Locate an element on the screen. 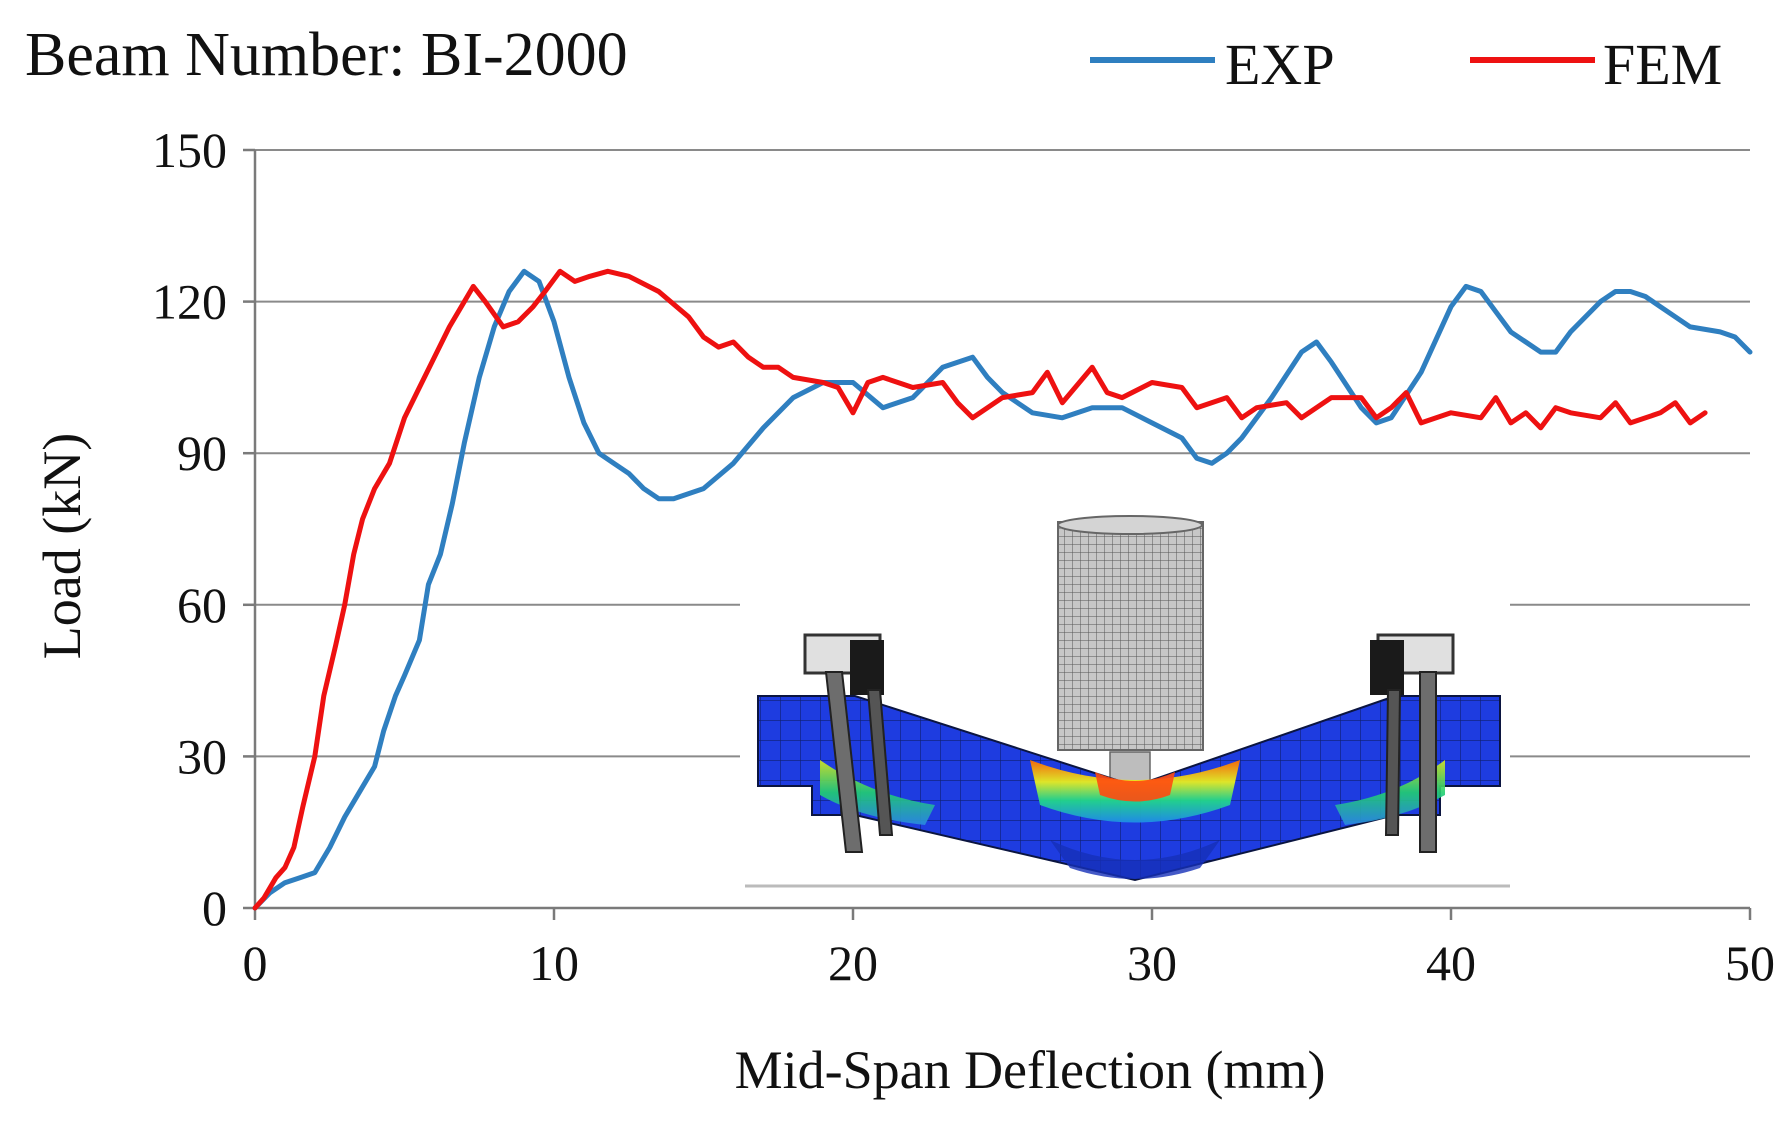  legend: EXP FEM is located at coordinates (1406, 64).